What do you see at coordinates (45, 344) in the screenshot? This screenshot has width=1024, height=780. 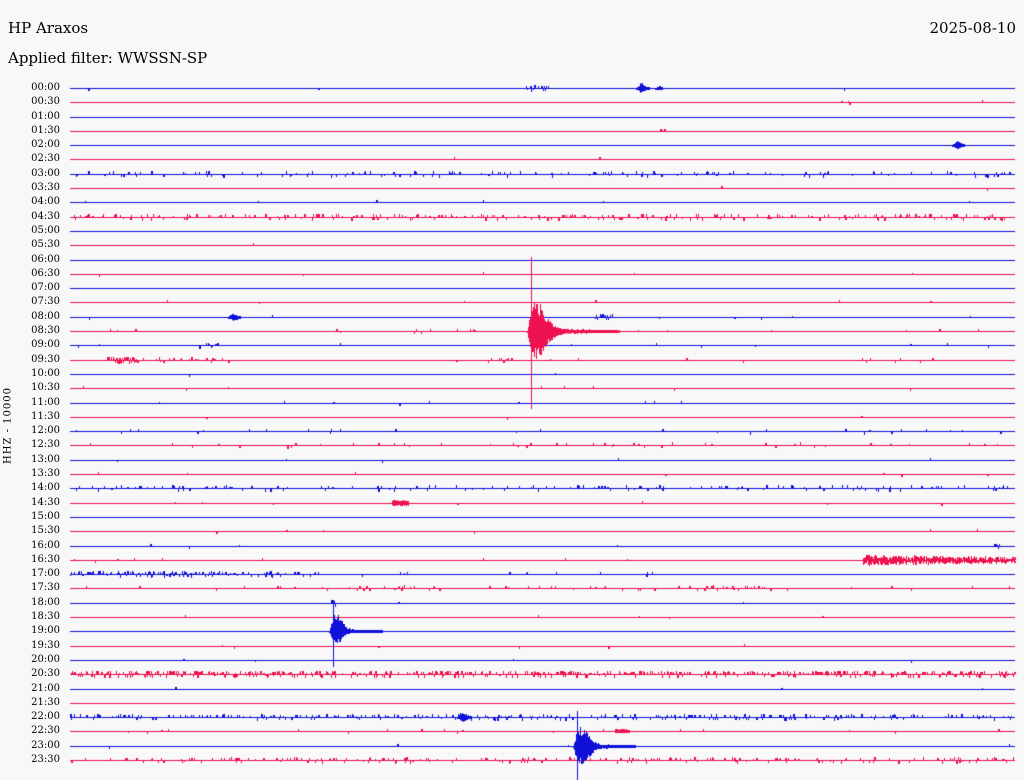 I see `time-tick-label: 09:00` at bounding box center [45, 344].